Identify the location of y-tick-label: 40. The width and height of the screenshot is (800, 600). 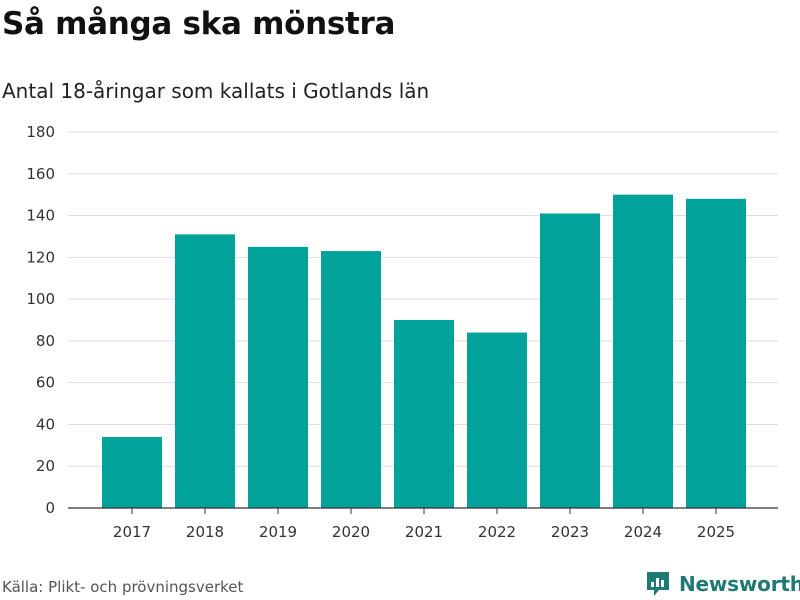
(45, 424).